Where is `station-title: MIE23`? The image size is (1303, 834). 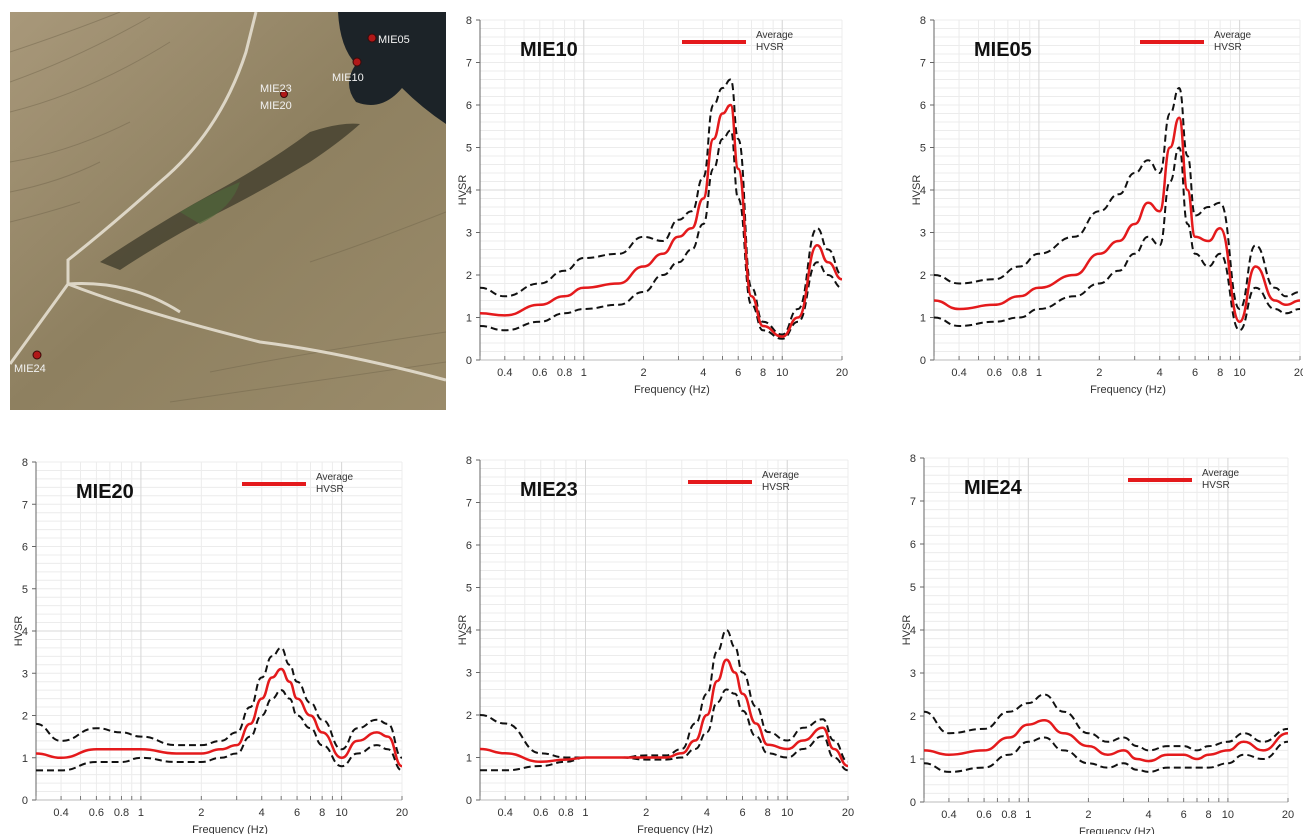 station-title: MIE23 is located at coordinates (549, 490).